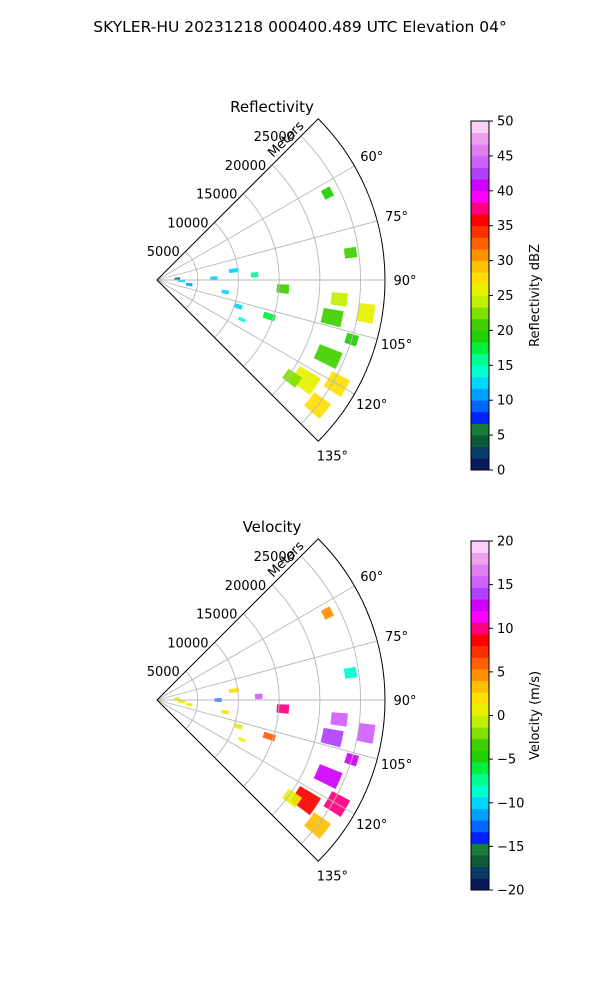 This screenshot has height=1004, width=600. I want to click on azimuth-tick-label: 105°, so click(396, 765).